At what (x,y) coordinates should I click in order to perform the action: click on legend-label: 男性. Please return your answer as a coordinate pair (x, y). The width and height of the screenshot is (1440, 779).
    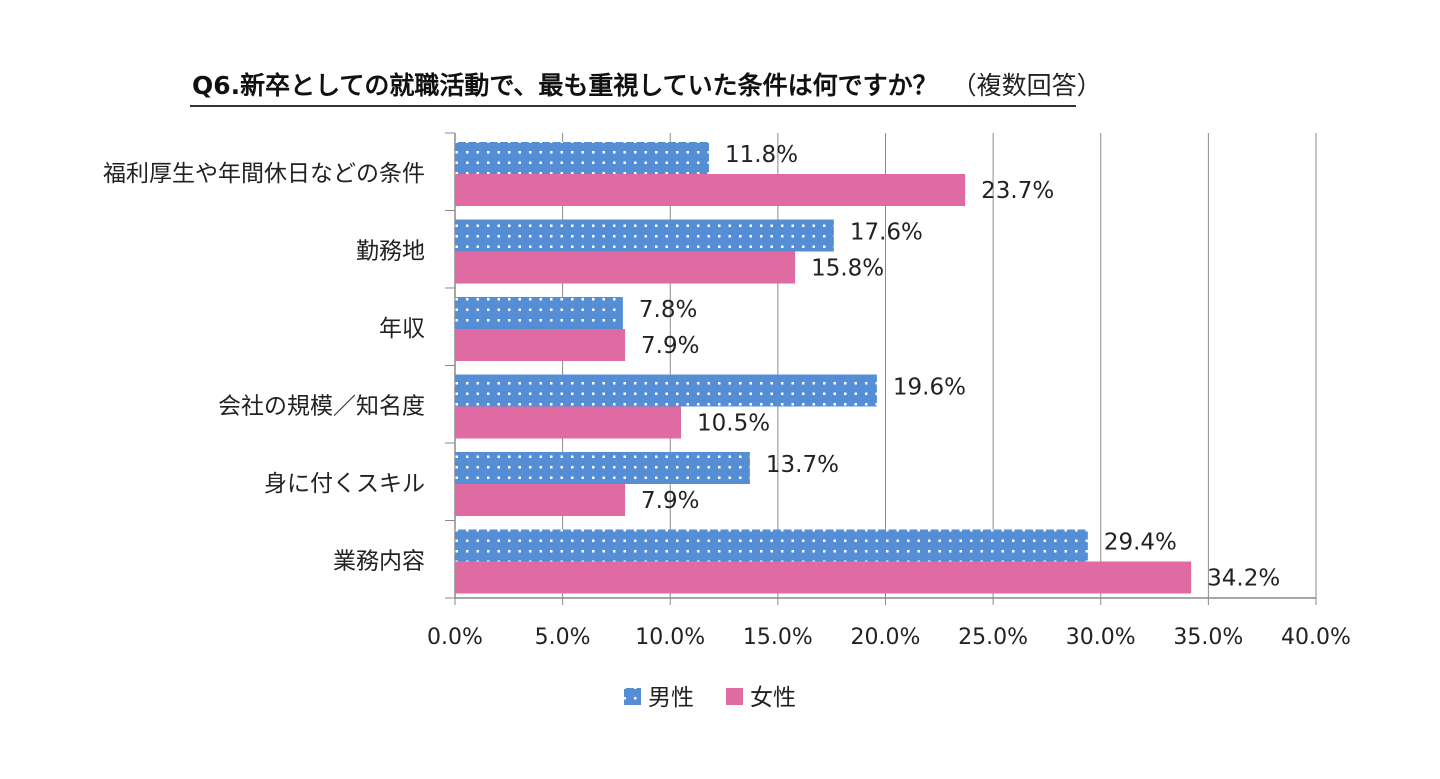
    Looking at the image, I should click on (671, 698).